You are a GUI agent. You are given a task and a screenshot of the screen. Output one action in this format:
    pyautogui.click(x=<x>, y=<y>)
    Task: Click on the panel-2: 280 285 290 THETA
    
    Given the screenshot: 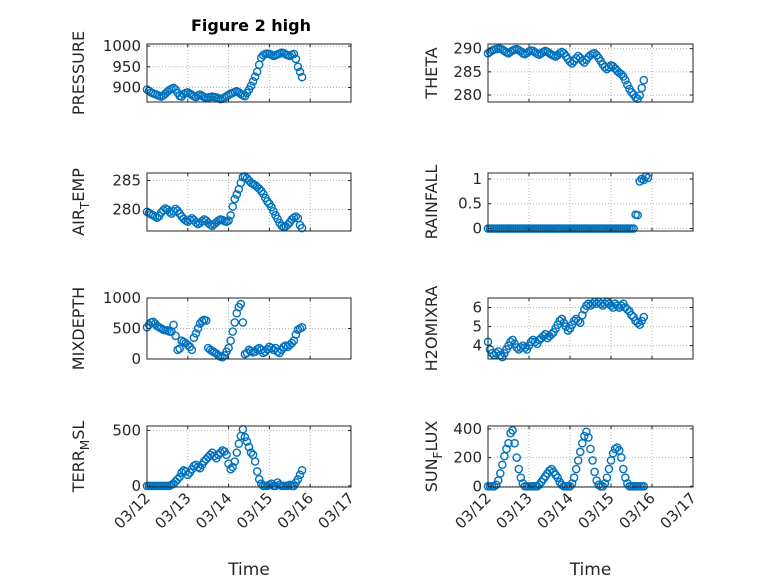 What is the action you would take?
    pyautogui.click(x=558, y=72)
    